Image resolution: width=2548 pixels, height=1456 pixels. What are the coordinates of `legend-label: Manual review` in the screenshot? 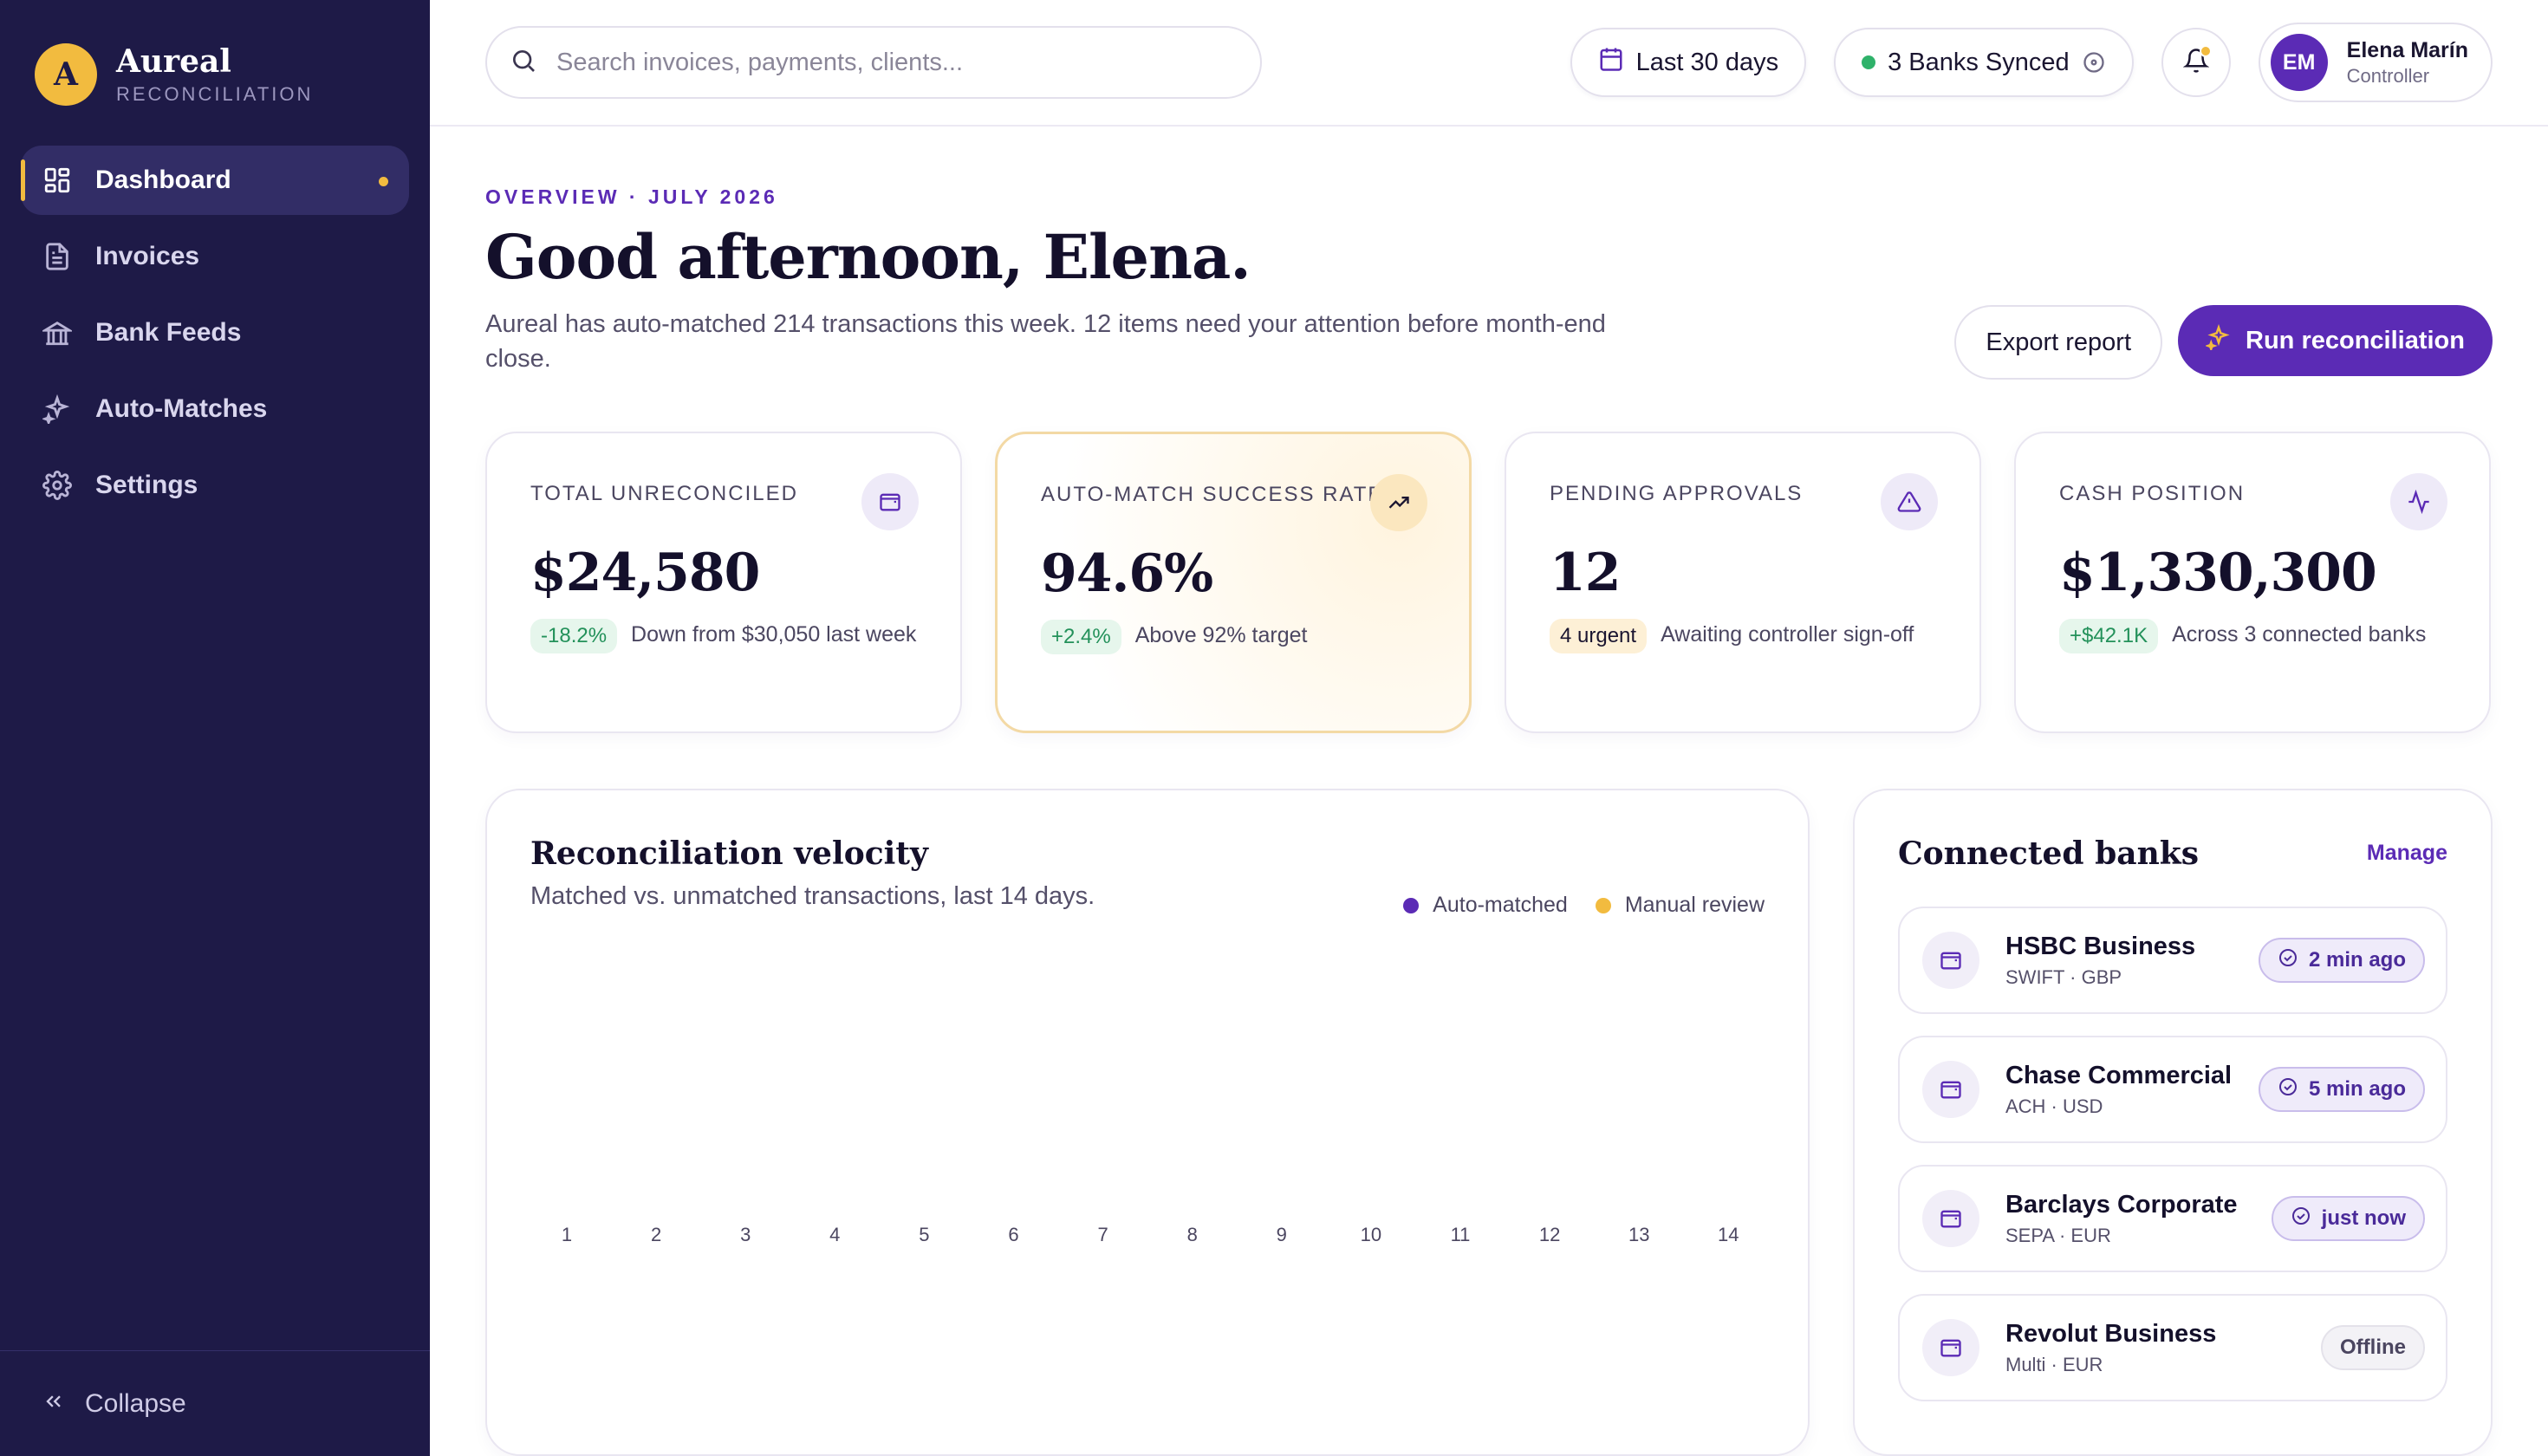 It's located at (1694, 905).